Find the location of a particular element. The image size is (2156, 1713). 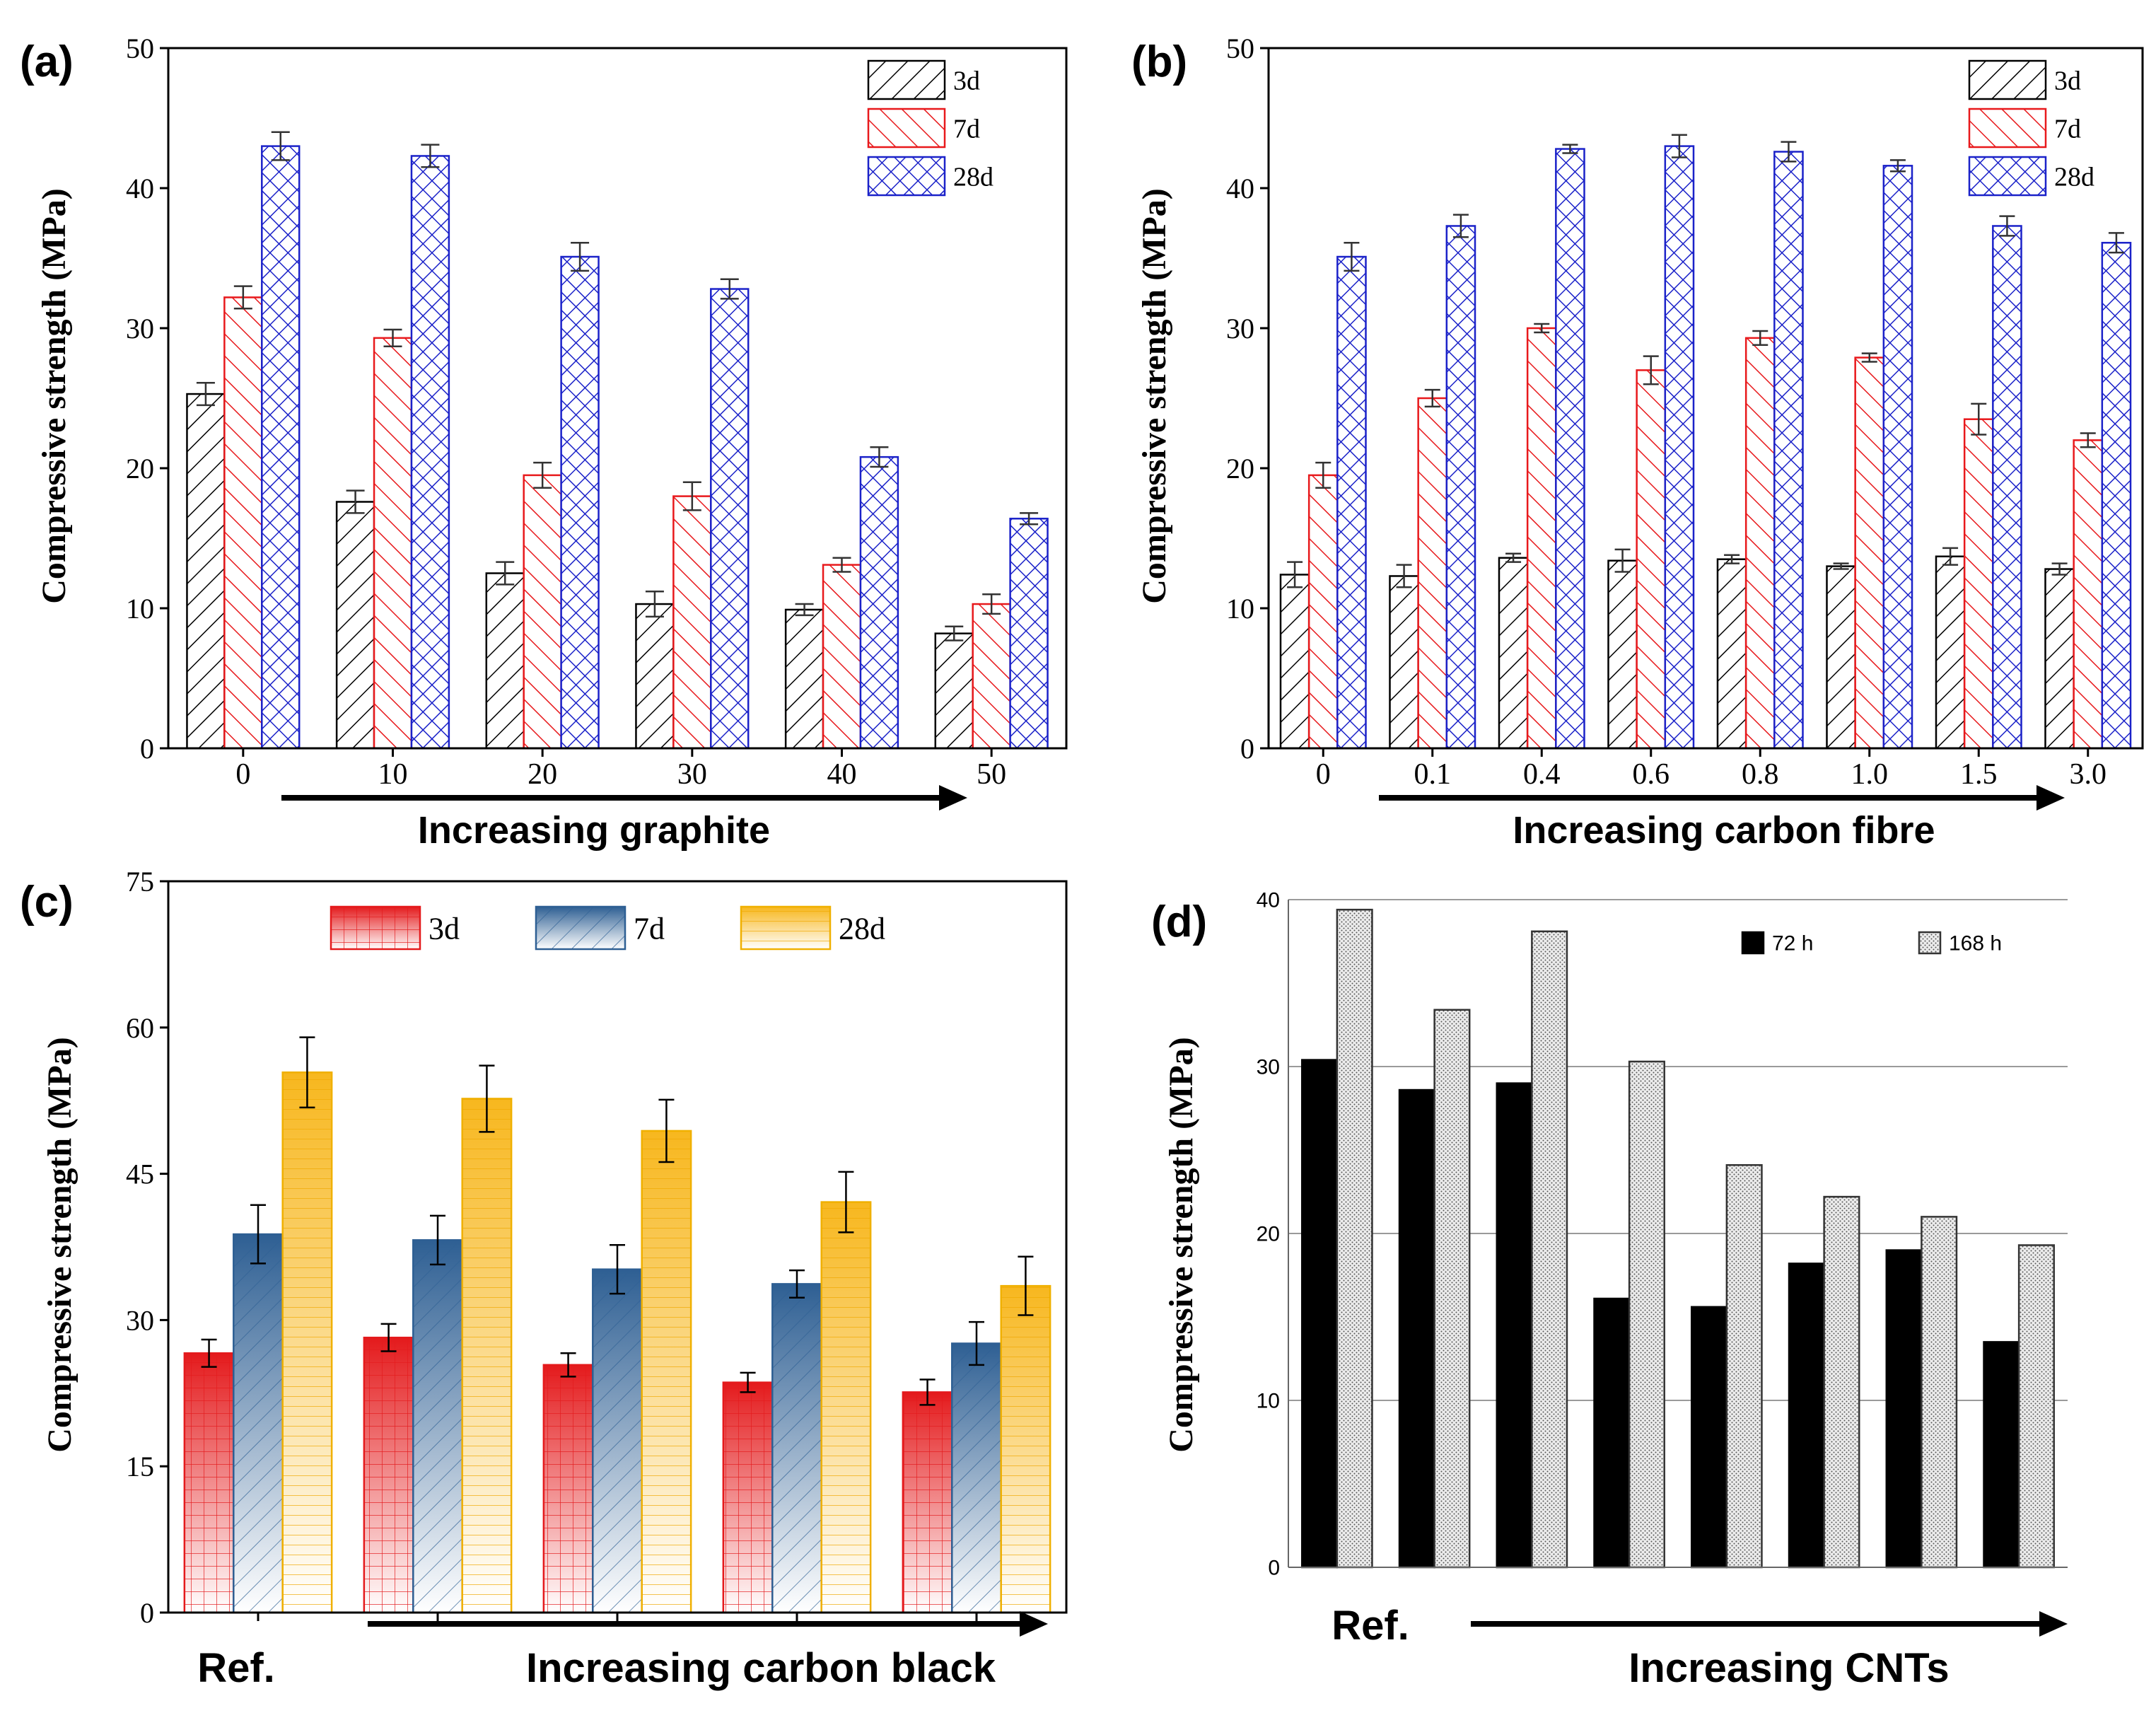

x-tick-label: 1.5 is located at coordinates (1979, 774).